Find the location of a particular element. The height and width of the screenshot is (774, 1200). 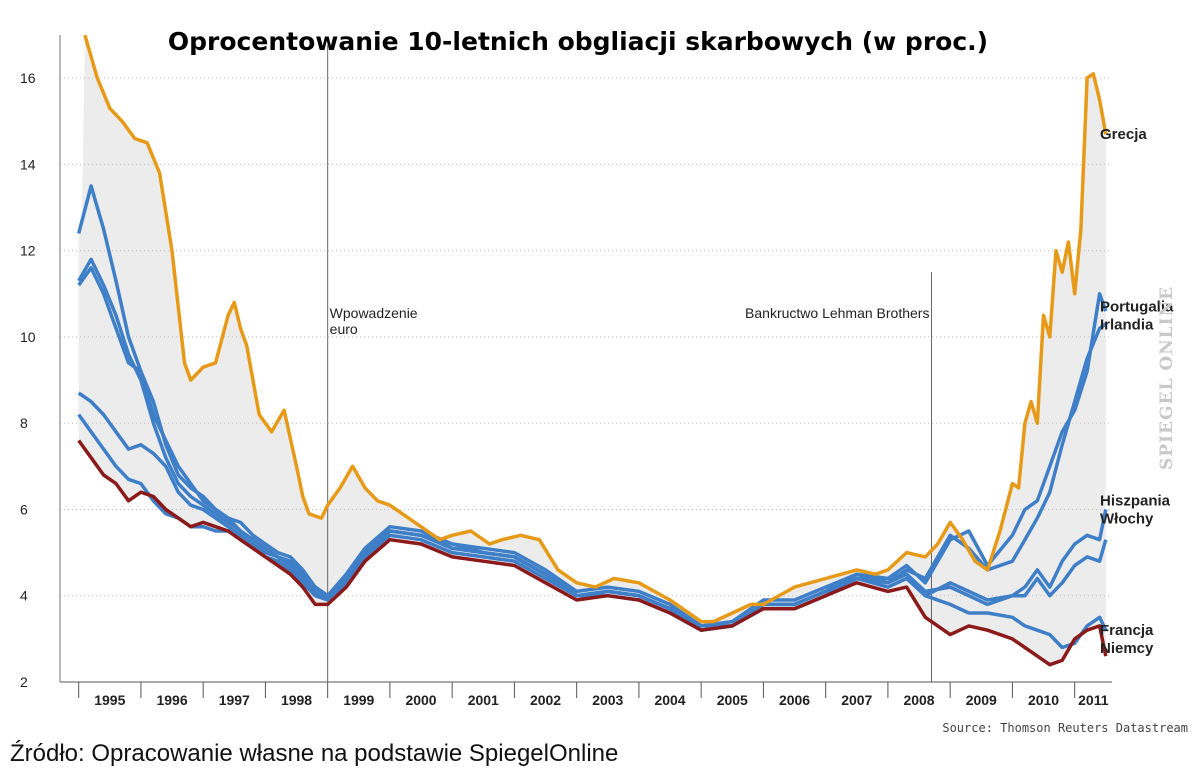

event-annotation-text: Bankructwo Lehman Brothers is located at coordinates (837, 313).